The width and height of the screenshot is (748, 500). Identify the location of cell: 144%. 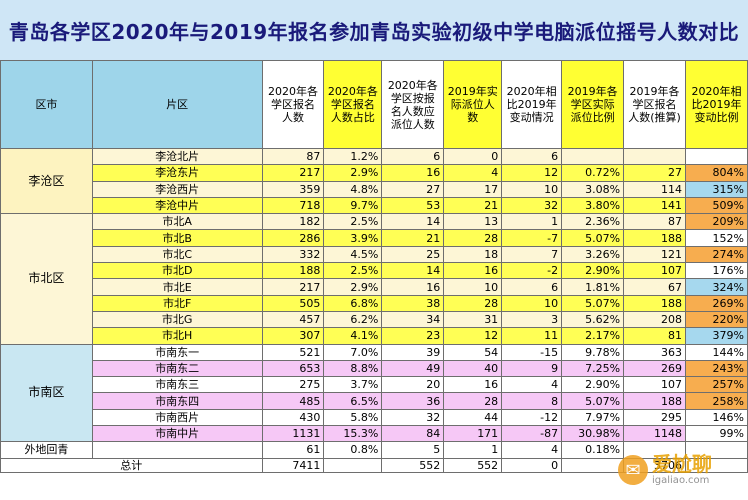
(716, 352).